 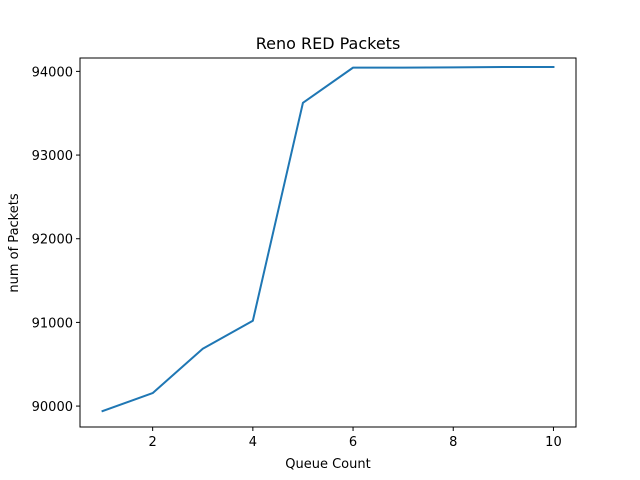 I want to click on y-tick-label-90000: 90000, so click(x=52, y=407).